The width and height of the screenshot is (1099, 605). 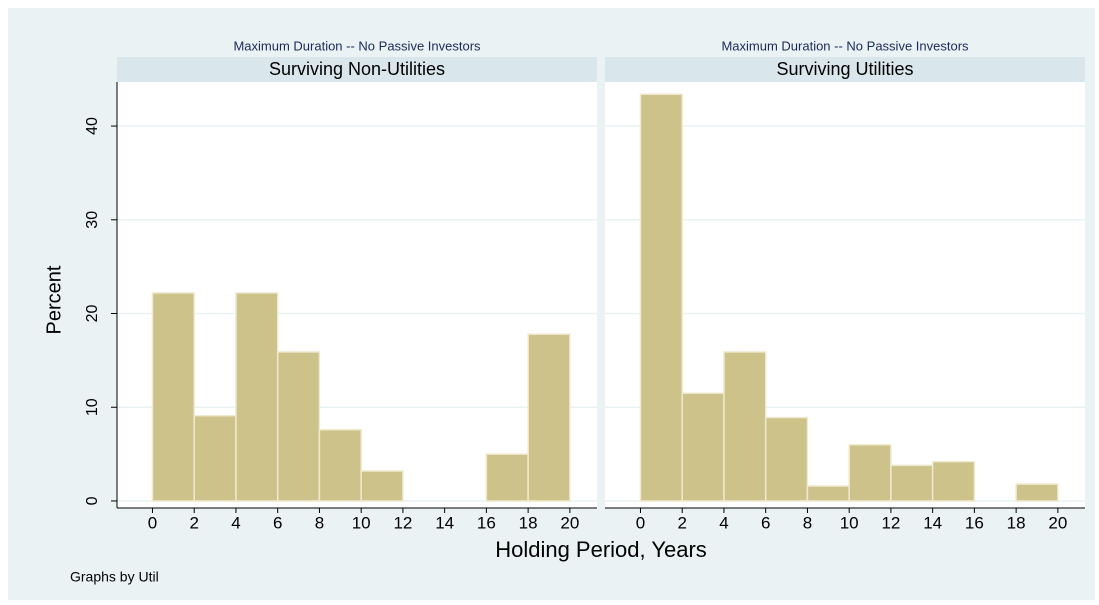 What do you see at coordinates (92, 126) in the screenshot?
I see `y-tick-label: 40` at bounding box center [92, 126].